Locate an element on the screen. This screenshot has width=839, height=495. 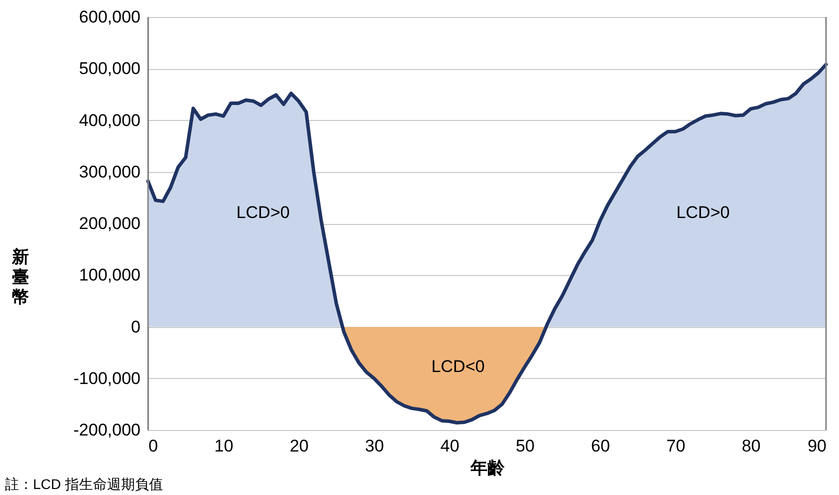
x-tick-label: 50 is located at coordinates (525, 446).